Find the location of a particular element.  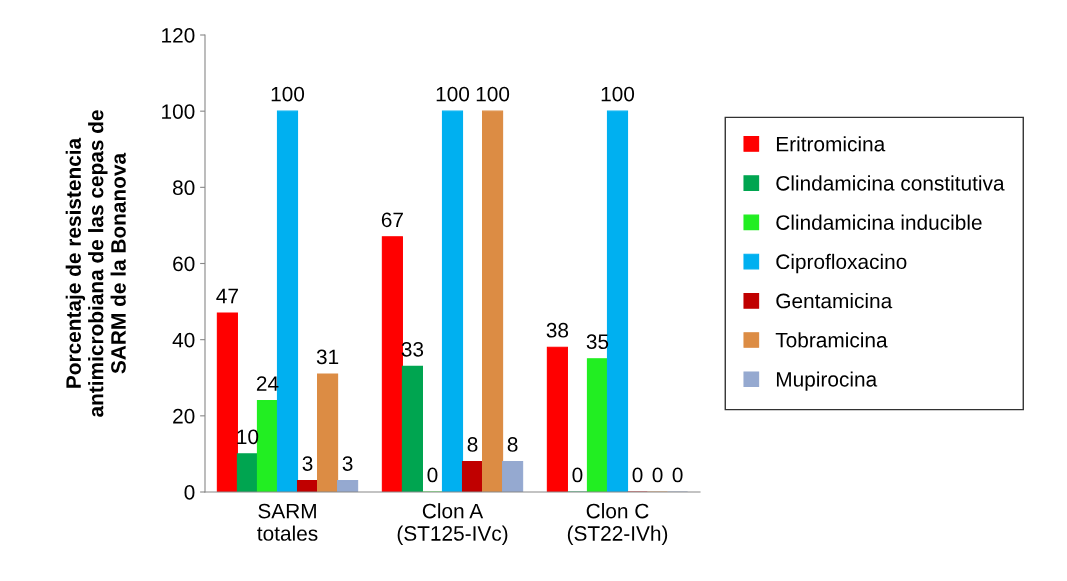

x-tick-label: Clon C (ST22-IVh) is located at coordinates (617, 524).